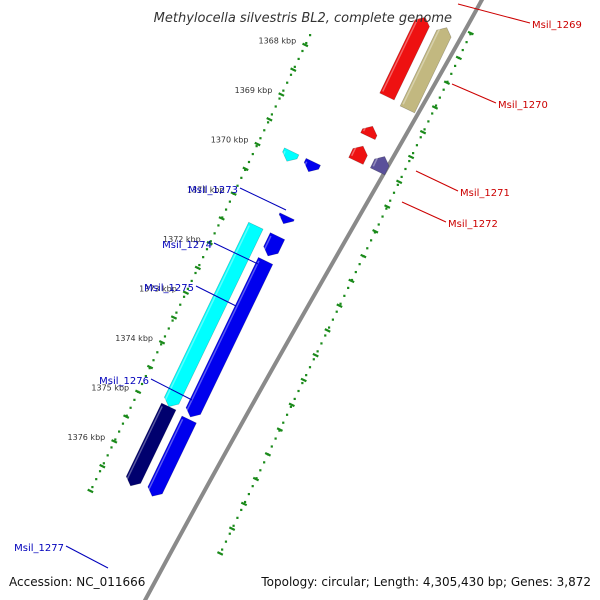 Image resolution: width=600 pixels, height=600 pixels. What do you see at coordinates (134, 338) in the screenshot?
I see `tick-label: 1374 kbp` at bounding box center [134, 338].